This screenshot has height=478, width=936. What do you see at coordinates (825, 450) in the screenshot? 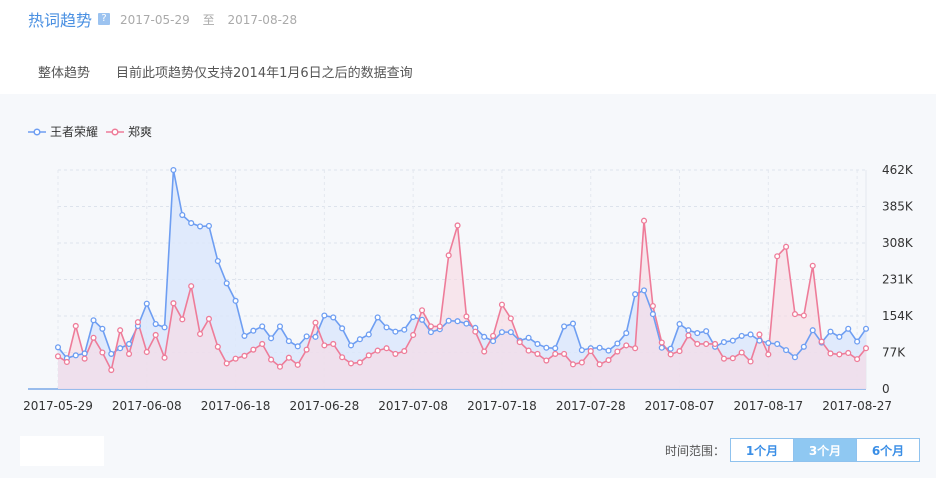
I see `range-button-3-months: 3个月` at bounding box center [825, 450].